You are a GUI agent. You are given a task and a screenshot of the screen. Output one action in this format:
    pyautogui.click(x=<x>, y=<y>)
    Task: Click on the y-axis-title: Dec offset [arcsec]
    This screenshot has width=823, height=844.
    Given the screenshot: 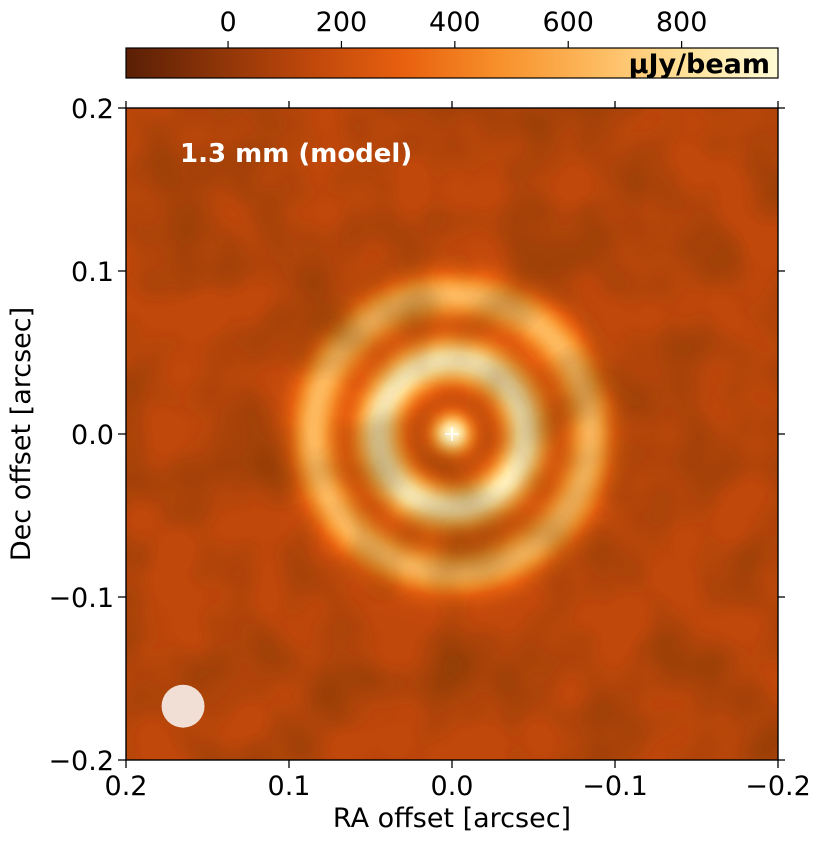 What is the action you would take?
    pyautogui.click(x=21, y=434)
    